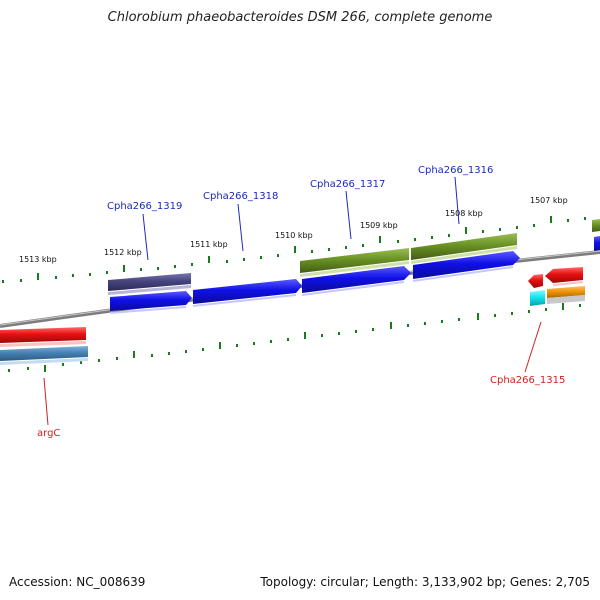 The image size is (600, 600). Describe the element at coordinates (44, 355) in the screenshot. I see `gene-block-steel` at that location.